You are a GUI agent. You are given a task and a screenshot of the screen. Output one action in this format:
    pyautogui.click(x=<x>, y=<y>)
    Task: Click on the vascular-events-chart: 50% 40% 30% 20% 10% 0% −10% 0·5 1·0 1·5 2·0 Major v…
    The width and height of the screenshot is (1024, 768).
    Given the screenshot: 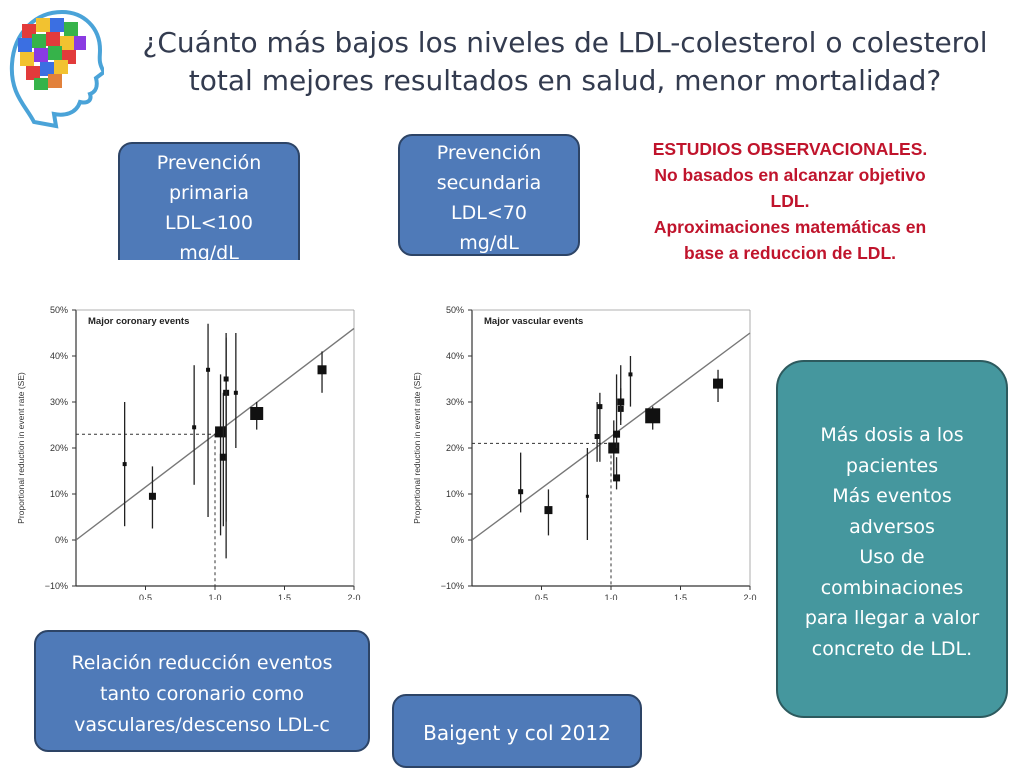 What is the action you would take?
    pyautogui.click(x=584, y=452)
    